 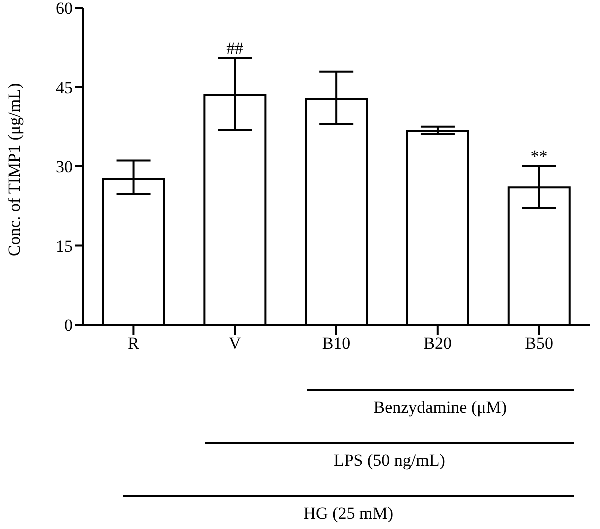 What do you see at coordinates (64, 88) in the screenshot?
I see `y-tick-label: 45` at bounding box center [64, 88].